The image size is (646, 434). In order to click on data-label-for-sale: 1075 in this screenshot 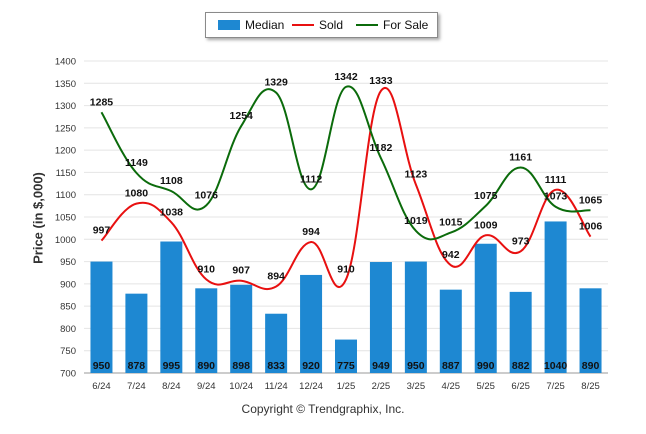, I will do `click(486, 196)`.